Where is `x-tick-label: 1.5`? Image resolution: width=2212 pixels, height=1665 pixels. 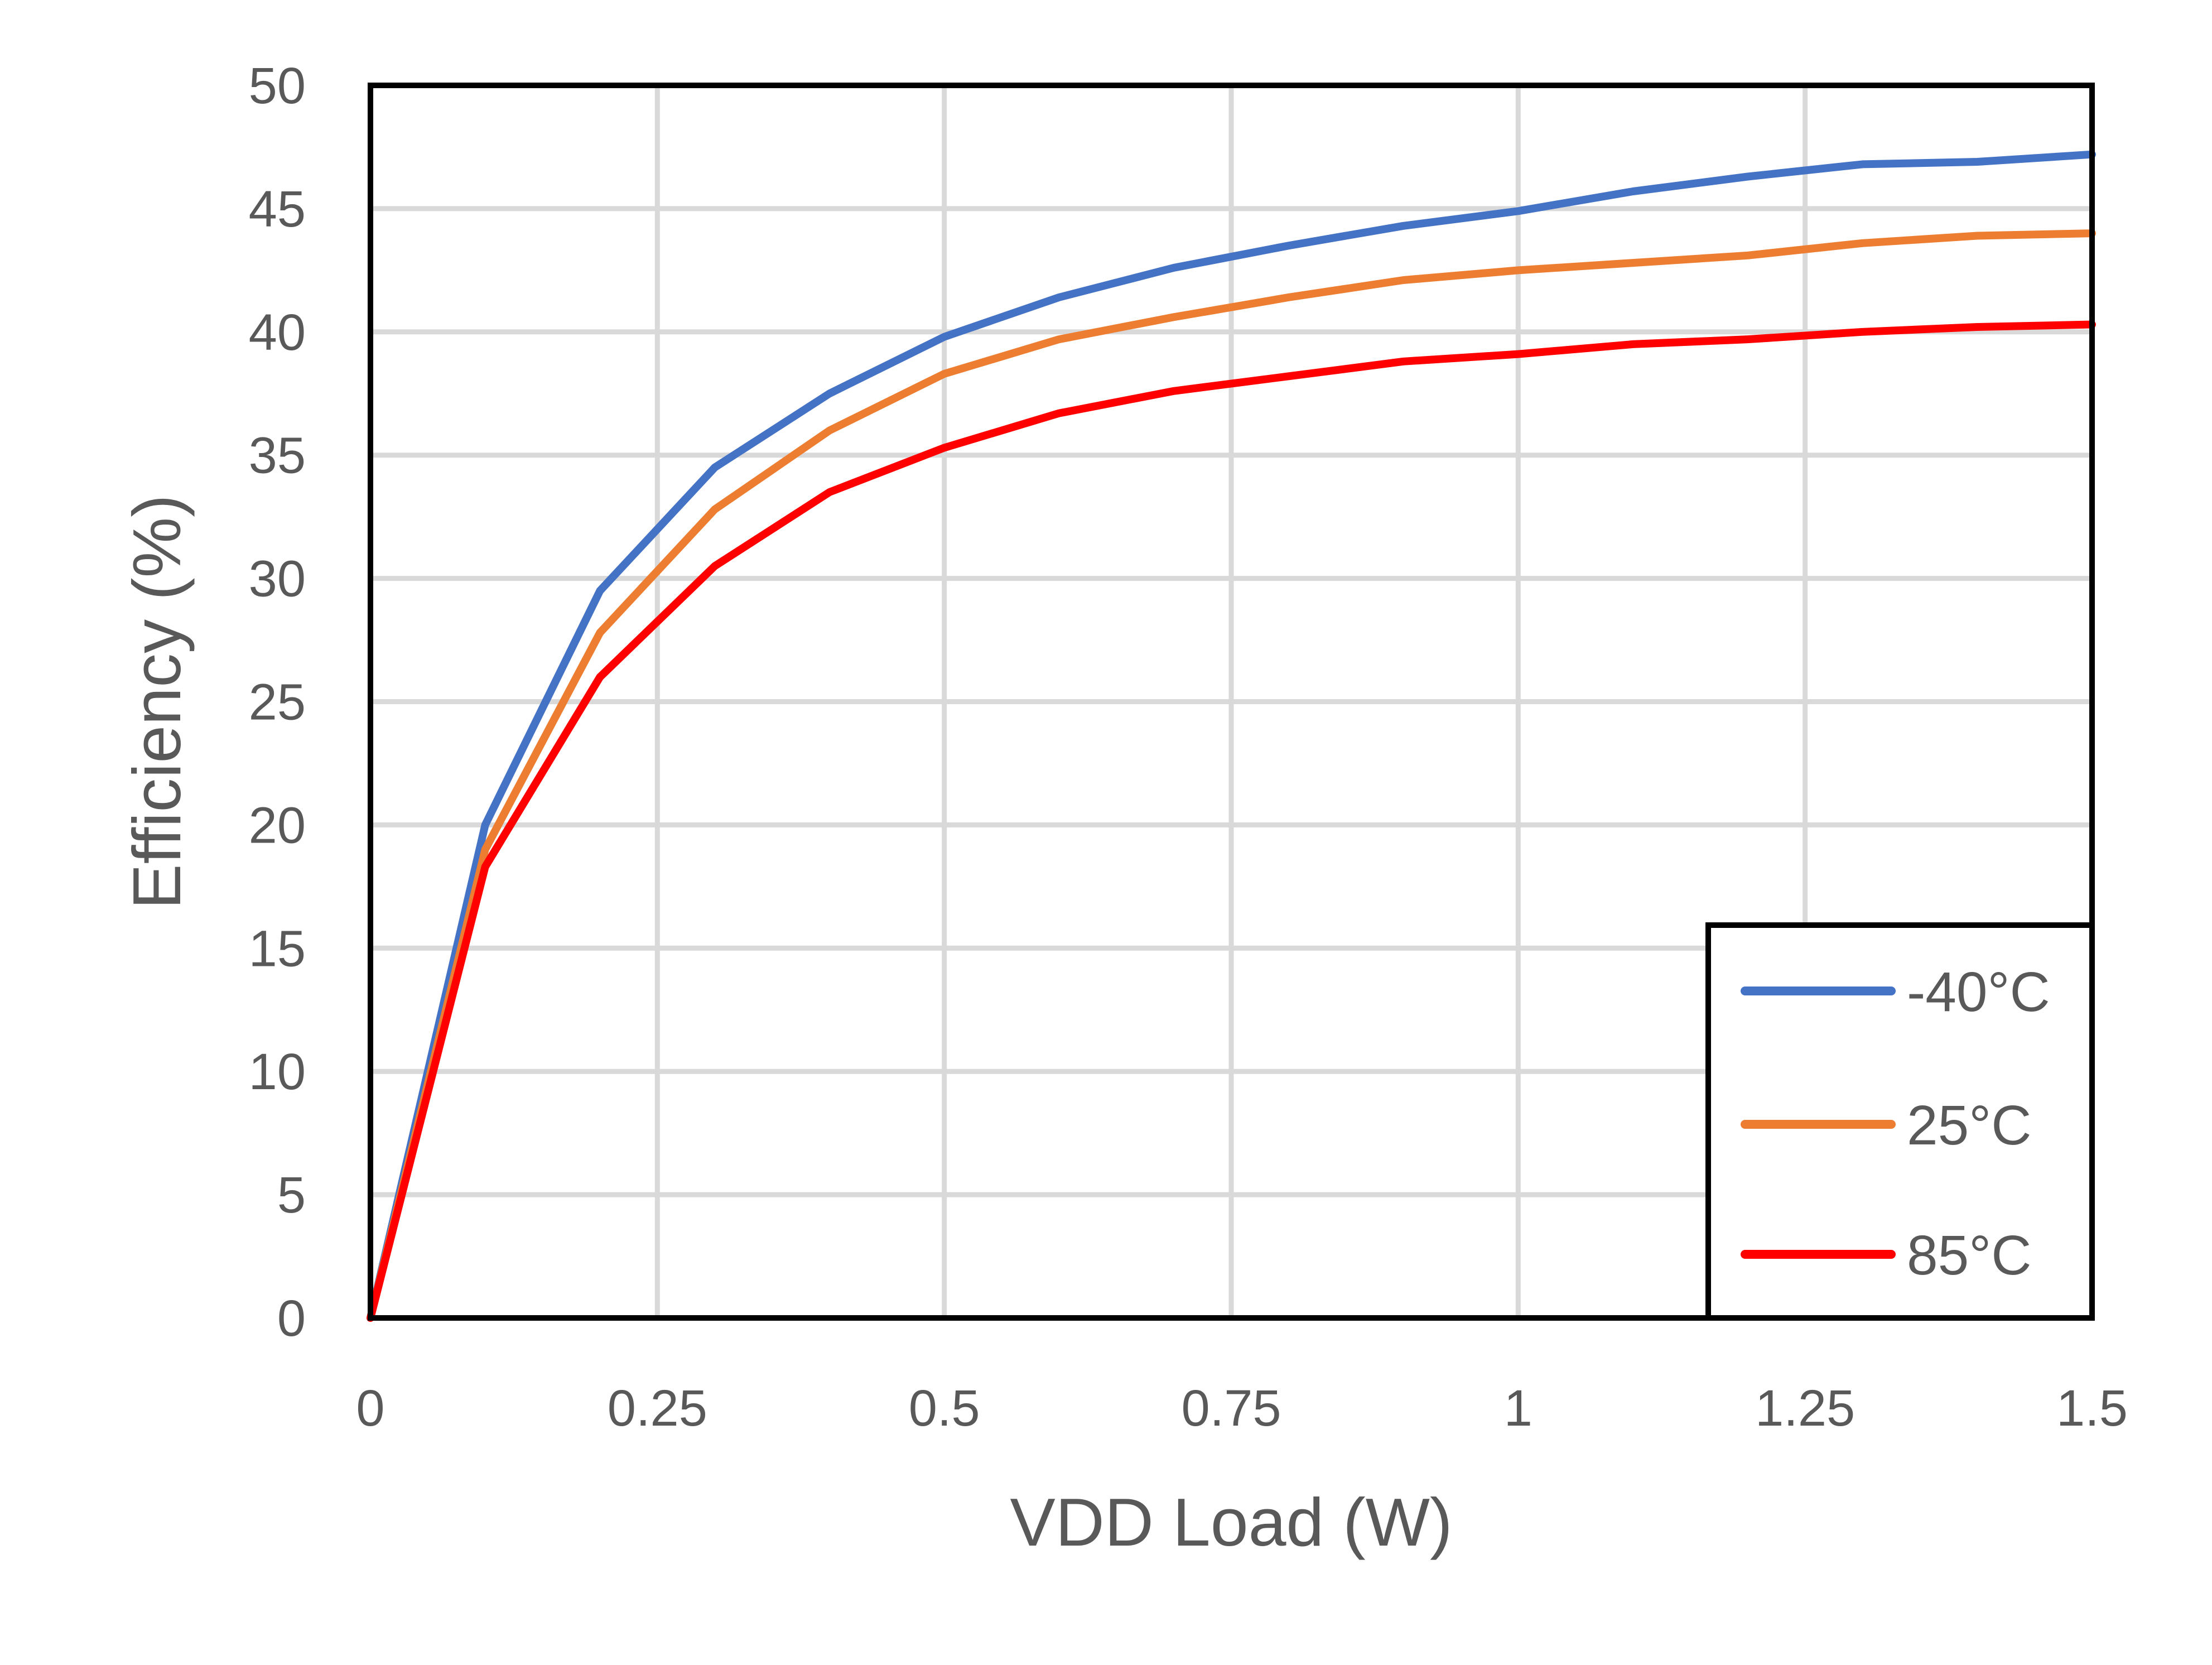
x-tick-label: 1.5 is located at coordinates (2092, 1408).